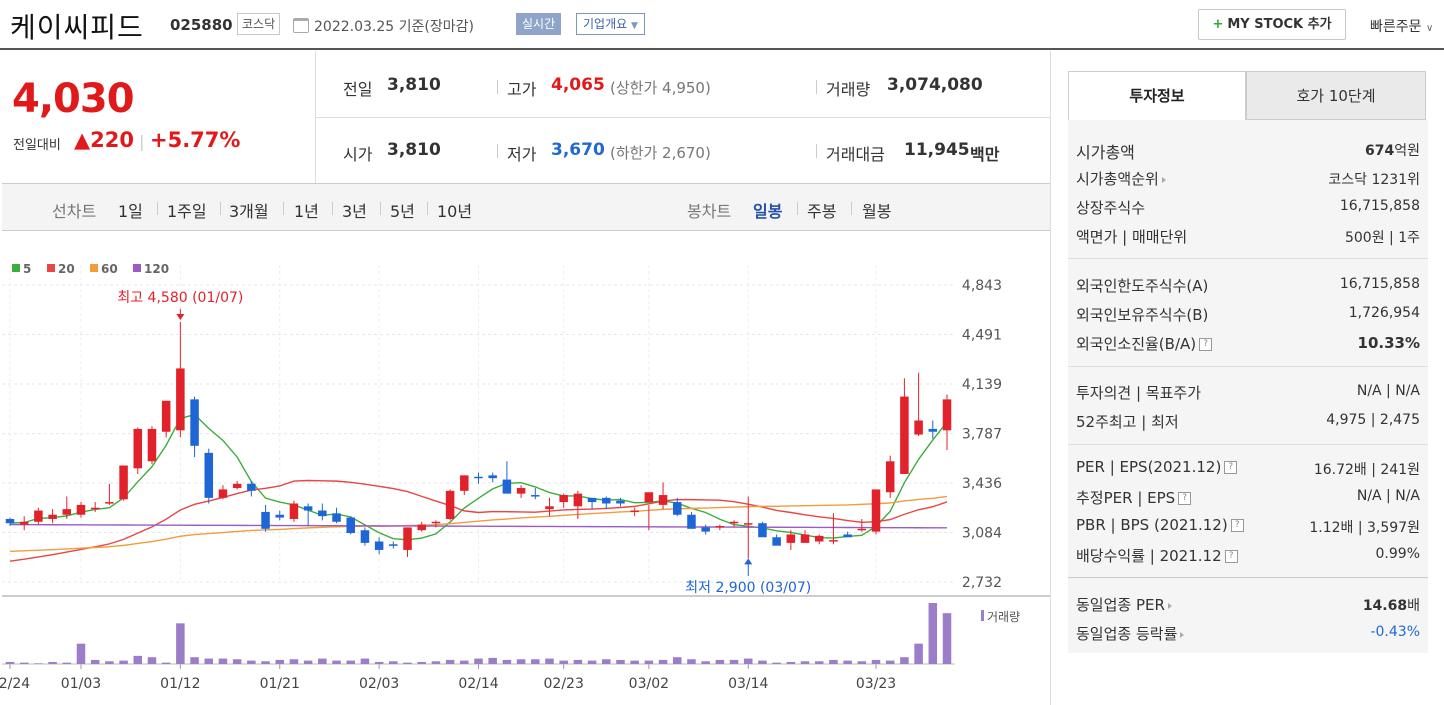 This screenshot has width=1444, height=705. What do you see at coordinates (1366, 470) in the screenshot?
I see `per-value: 16.72배 | 241원` at bounding box center [1366, 470].